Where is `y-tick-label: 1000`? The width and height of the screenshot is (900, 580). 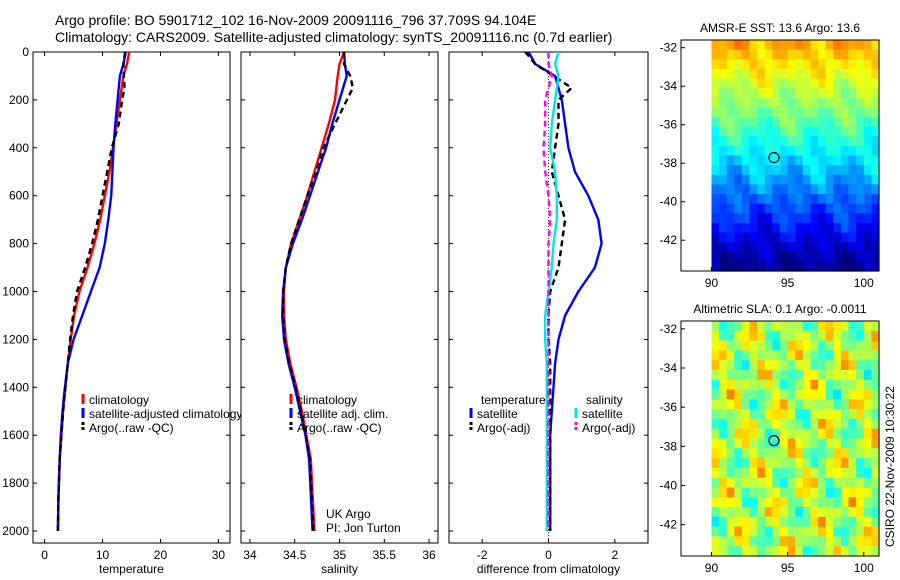 y-tick-label: 1000 is located at coordinates (15, 292).